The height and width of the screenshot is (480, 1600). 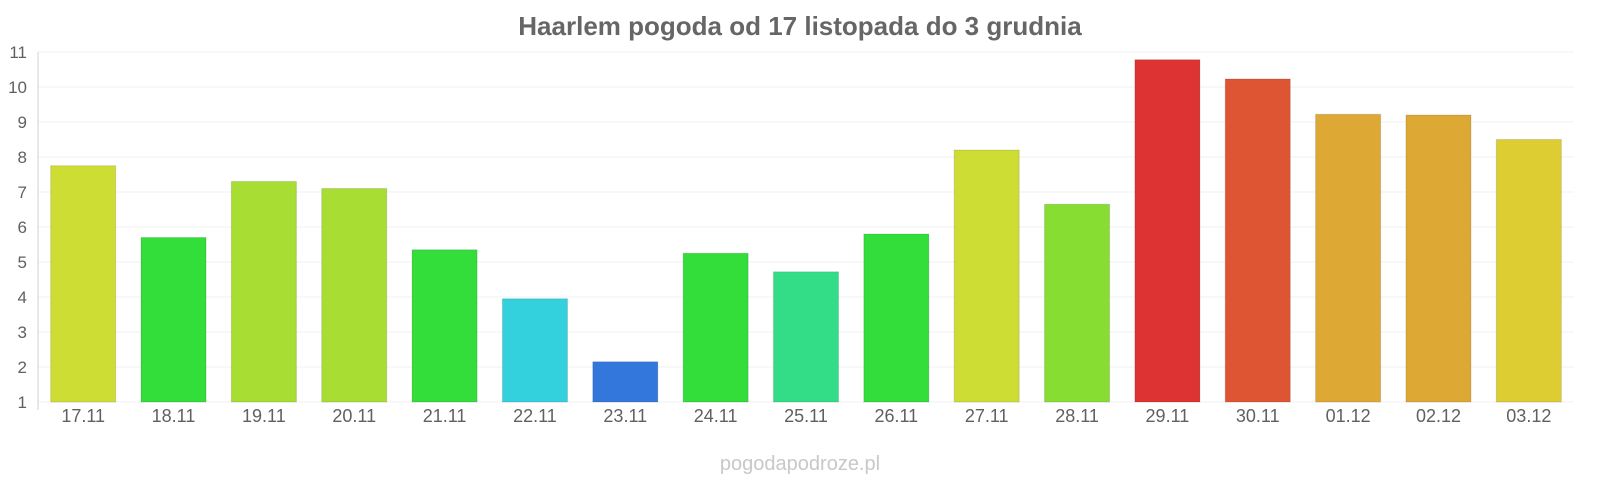 What do you see at coordinates (354, 295) in the screenshot?
I see `bar-20.11` at bounding box center [354, 295].